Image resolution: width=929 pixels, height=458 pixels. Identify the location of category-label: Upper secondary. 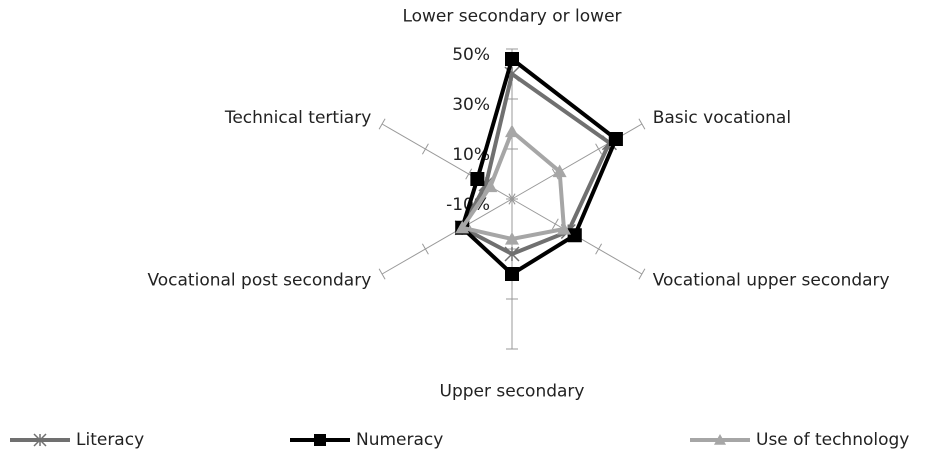
(512, 392).